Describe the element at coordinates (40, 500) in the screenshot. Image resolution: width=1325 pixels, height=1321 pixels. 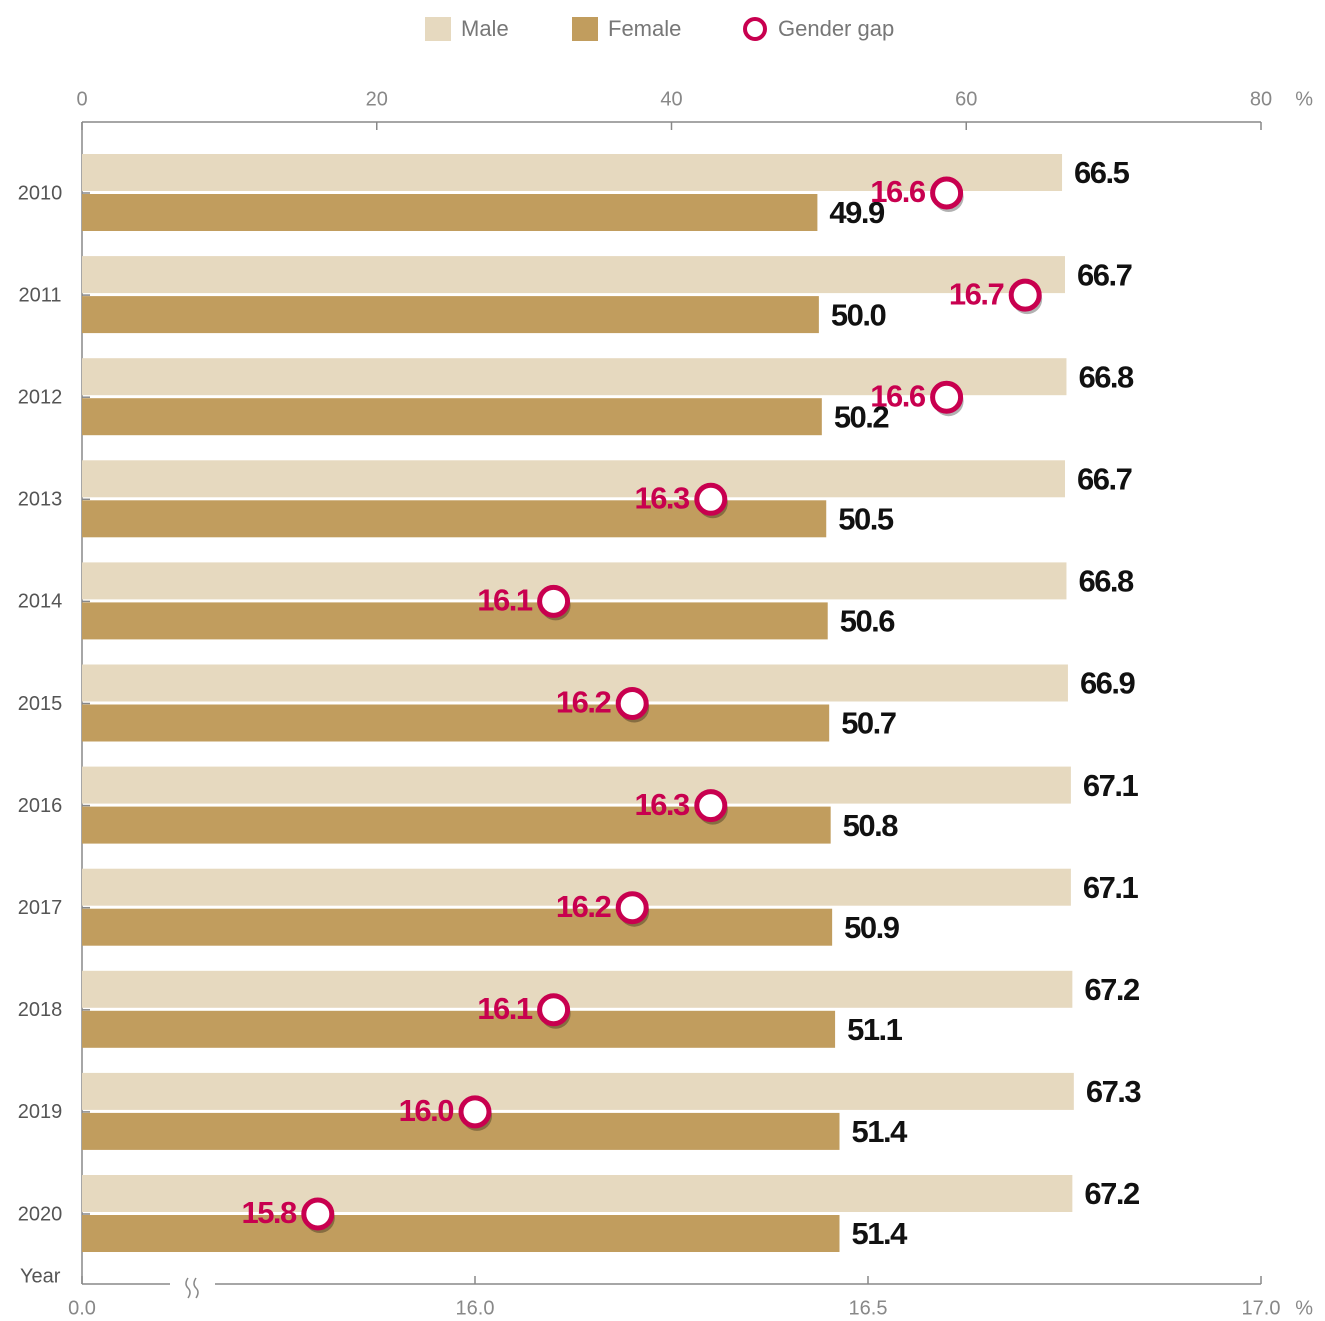
I see `y-tick-label: 2013` at that location.